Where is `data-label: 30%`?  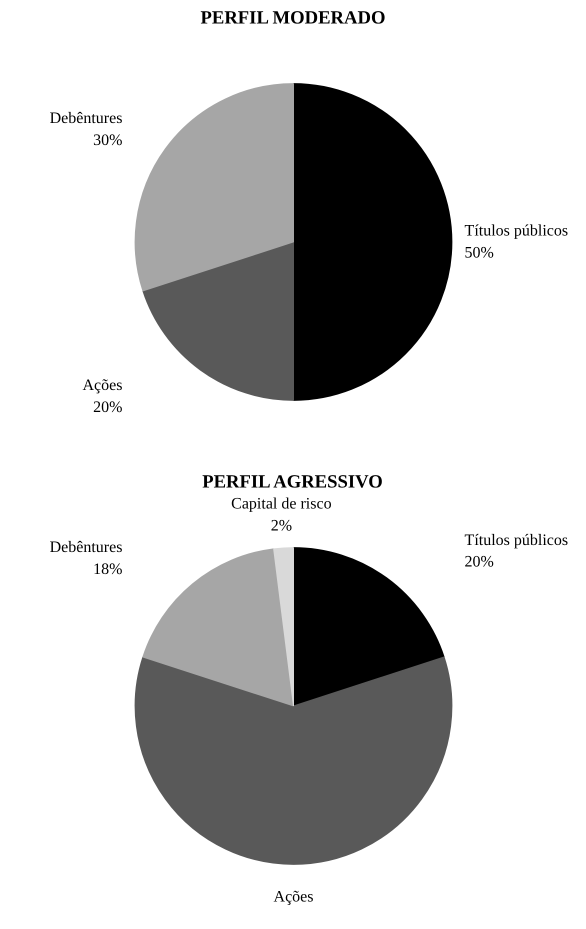
data-label: 30% is located at coordinates (107, 141).